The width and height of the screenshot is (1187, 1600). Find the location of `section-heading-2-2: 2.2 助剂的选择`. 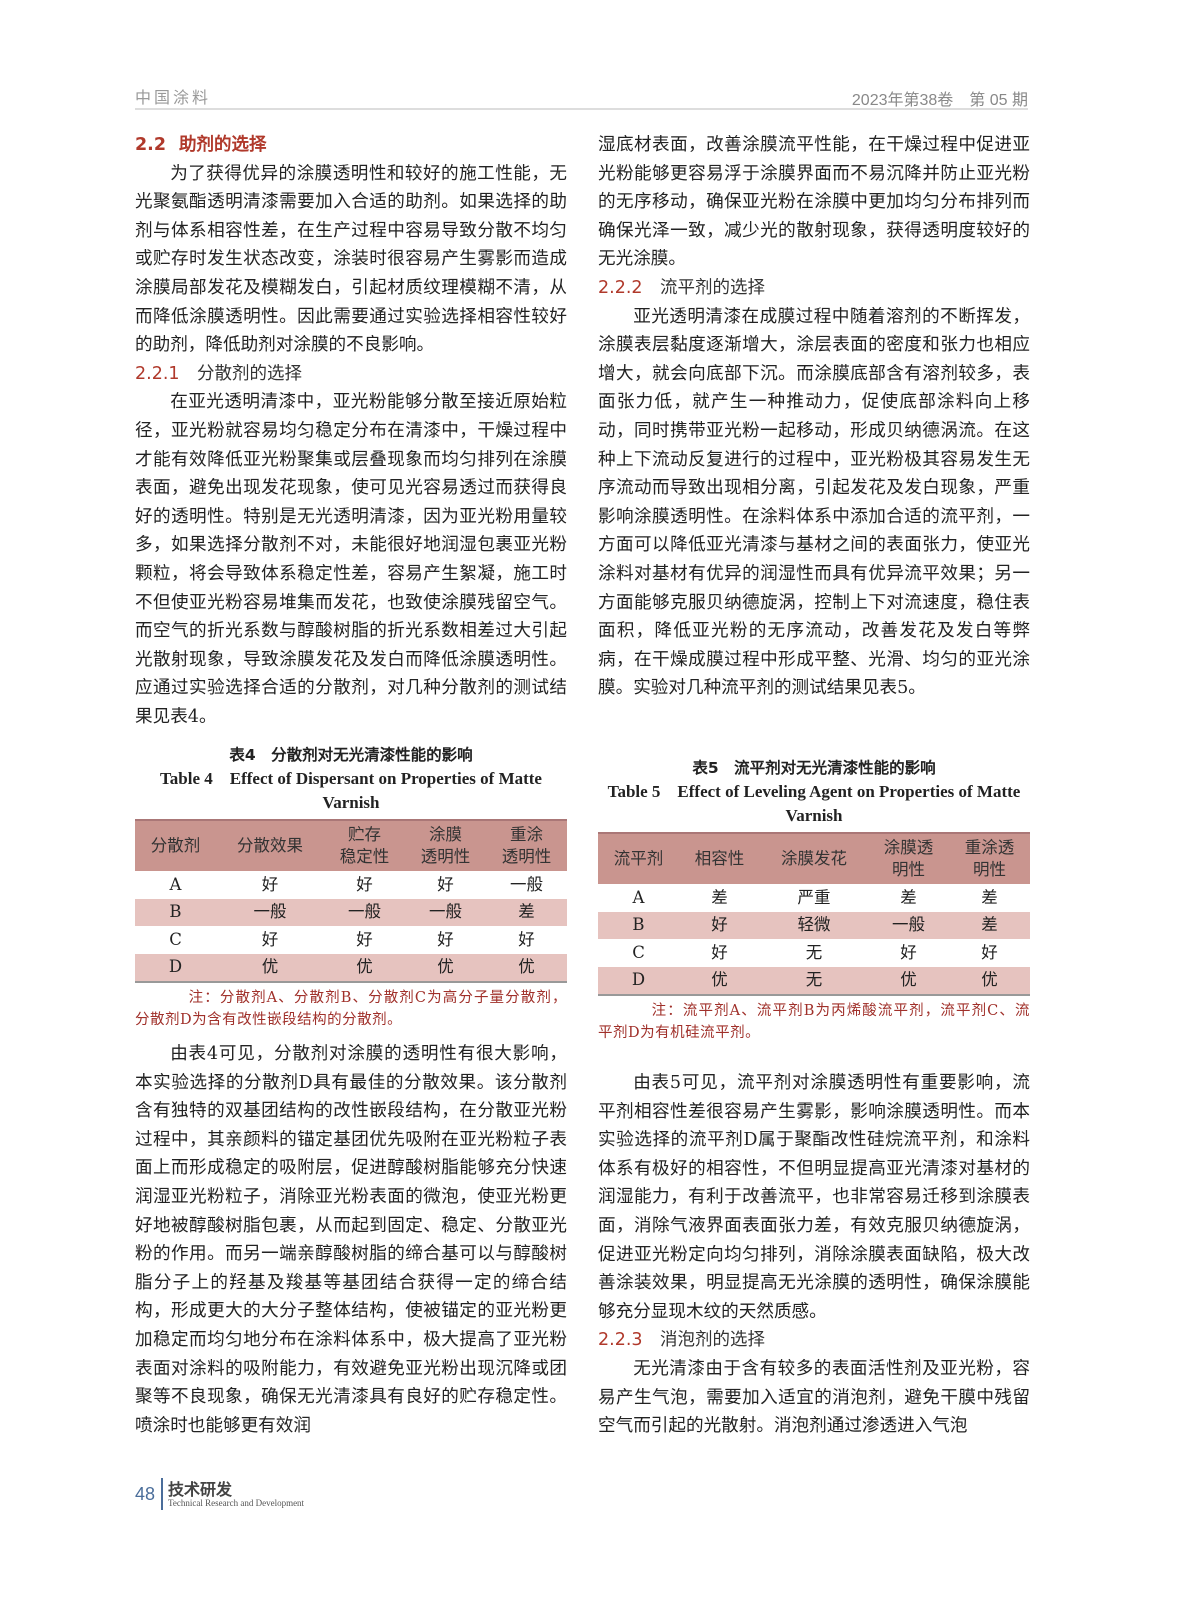

section-heading-2-2: 2.2 助剂的选择 is located at coordinates (351, 145).